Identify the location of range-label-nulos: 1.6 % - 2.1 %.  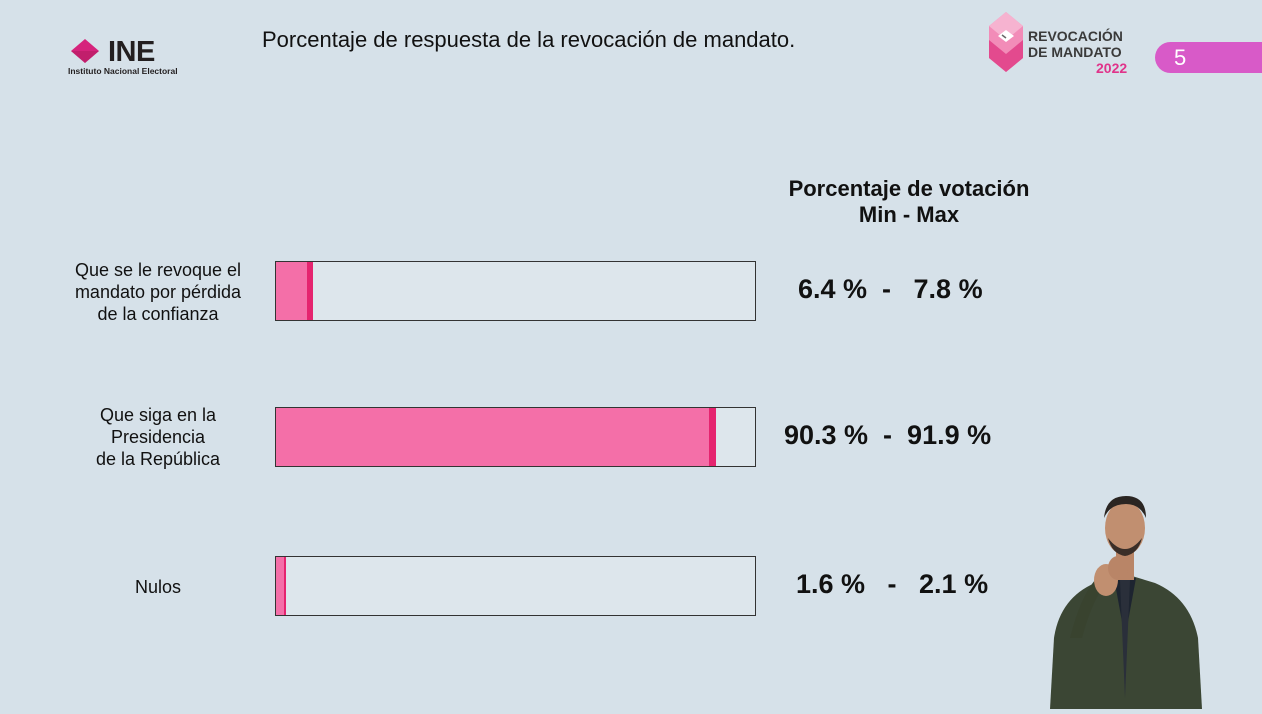
(892, 584).